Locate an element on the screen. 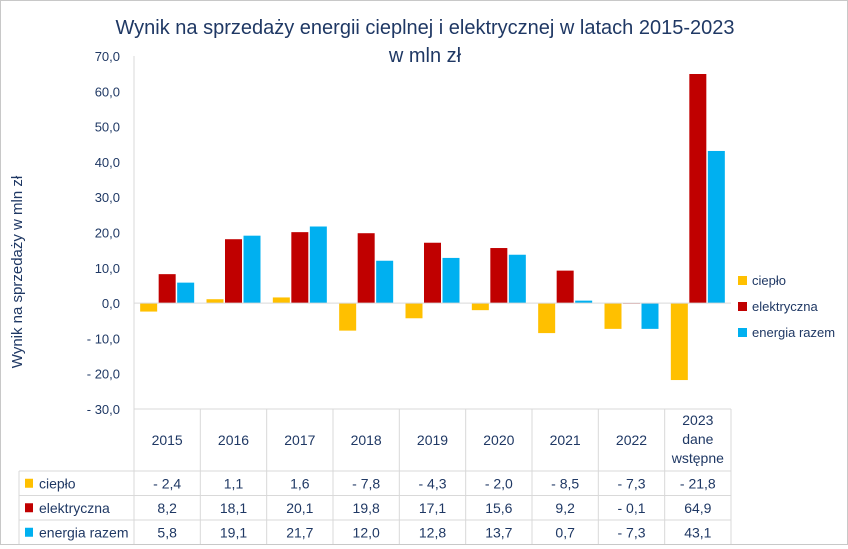  y-tick-label: 30,0 is located at coordinates (107, 197).